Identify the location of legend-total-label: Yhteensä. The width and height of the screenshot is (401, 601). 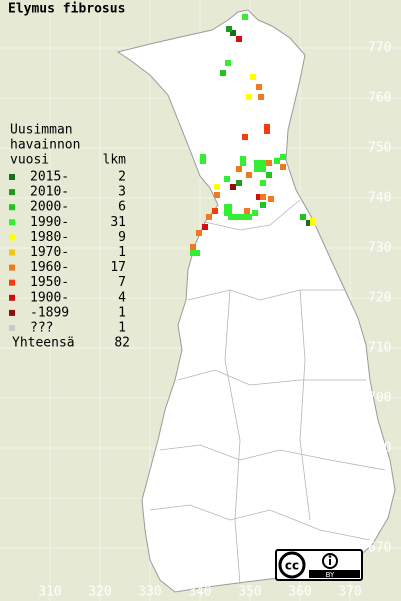
(43, 343).